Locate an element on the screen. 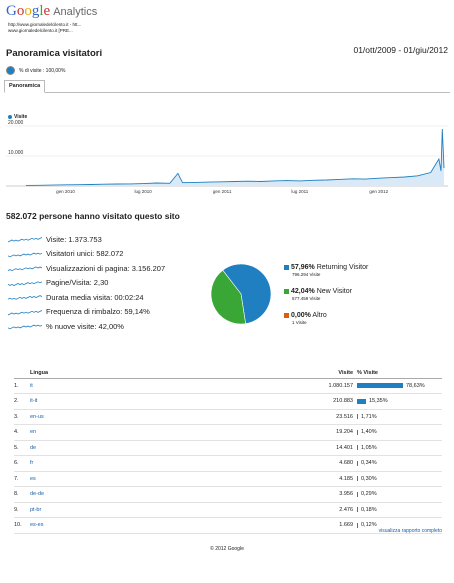 The height and width of the screenshot is (583, 454). x-tick-label: lug 2010 is located at coordinates (144, 191).